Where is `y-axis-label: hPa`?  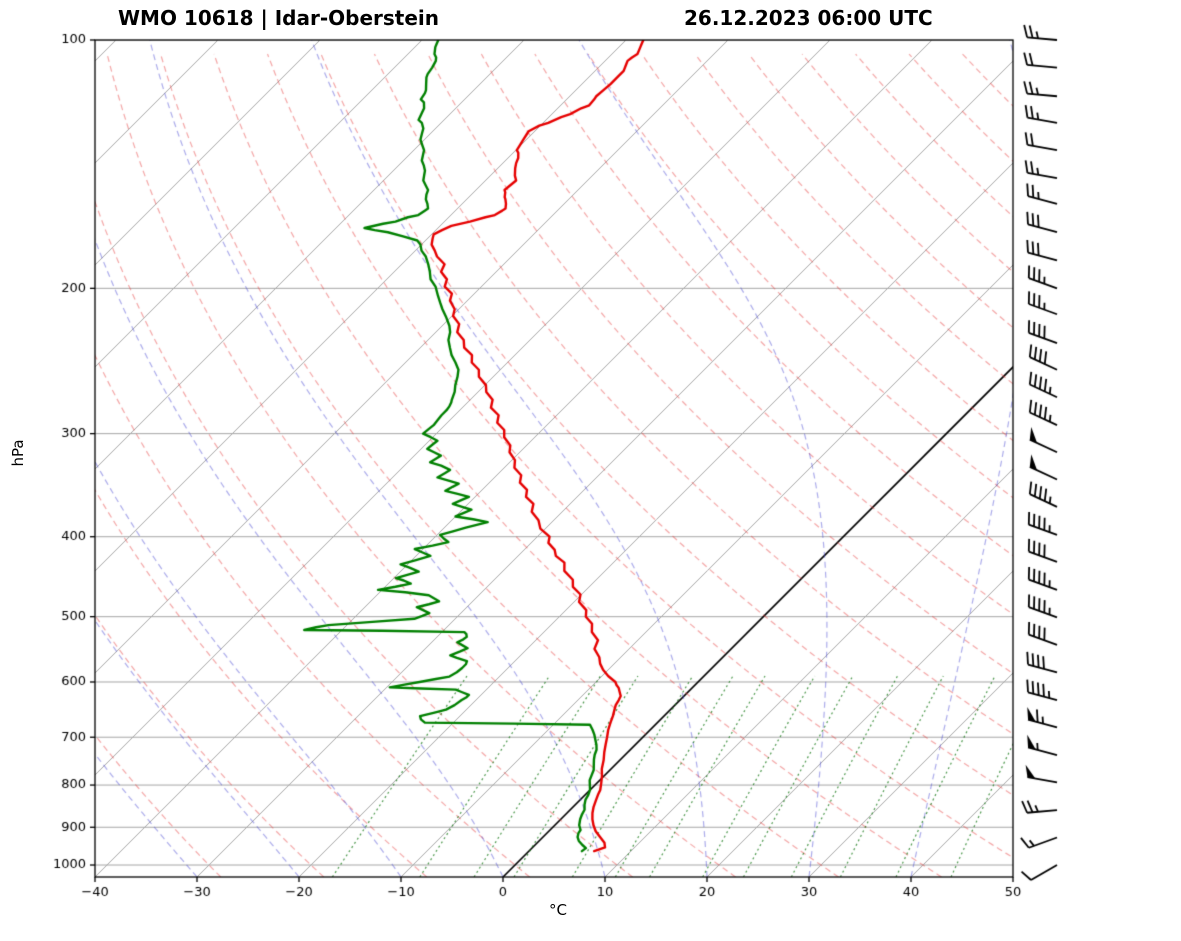
y-axis-label: hPa is located at coordinates (18, 453).